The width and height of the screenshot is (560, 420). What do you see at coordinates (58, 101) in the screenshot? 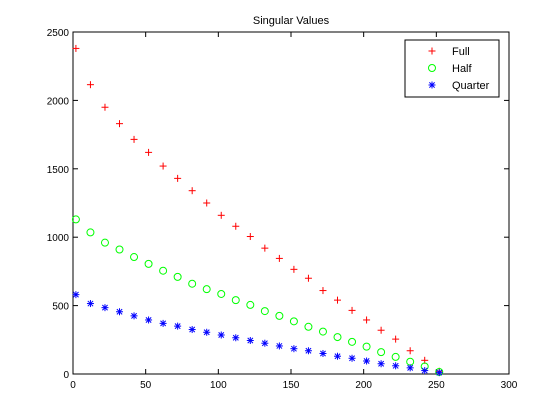
I see `y-tick-label: 2000` at bounding box center [58, 101].